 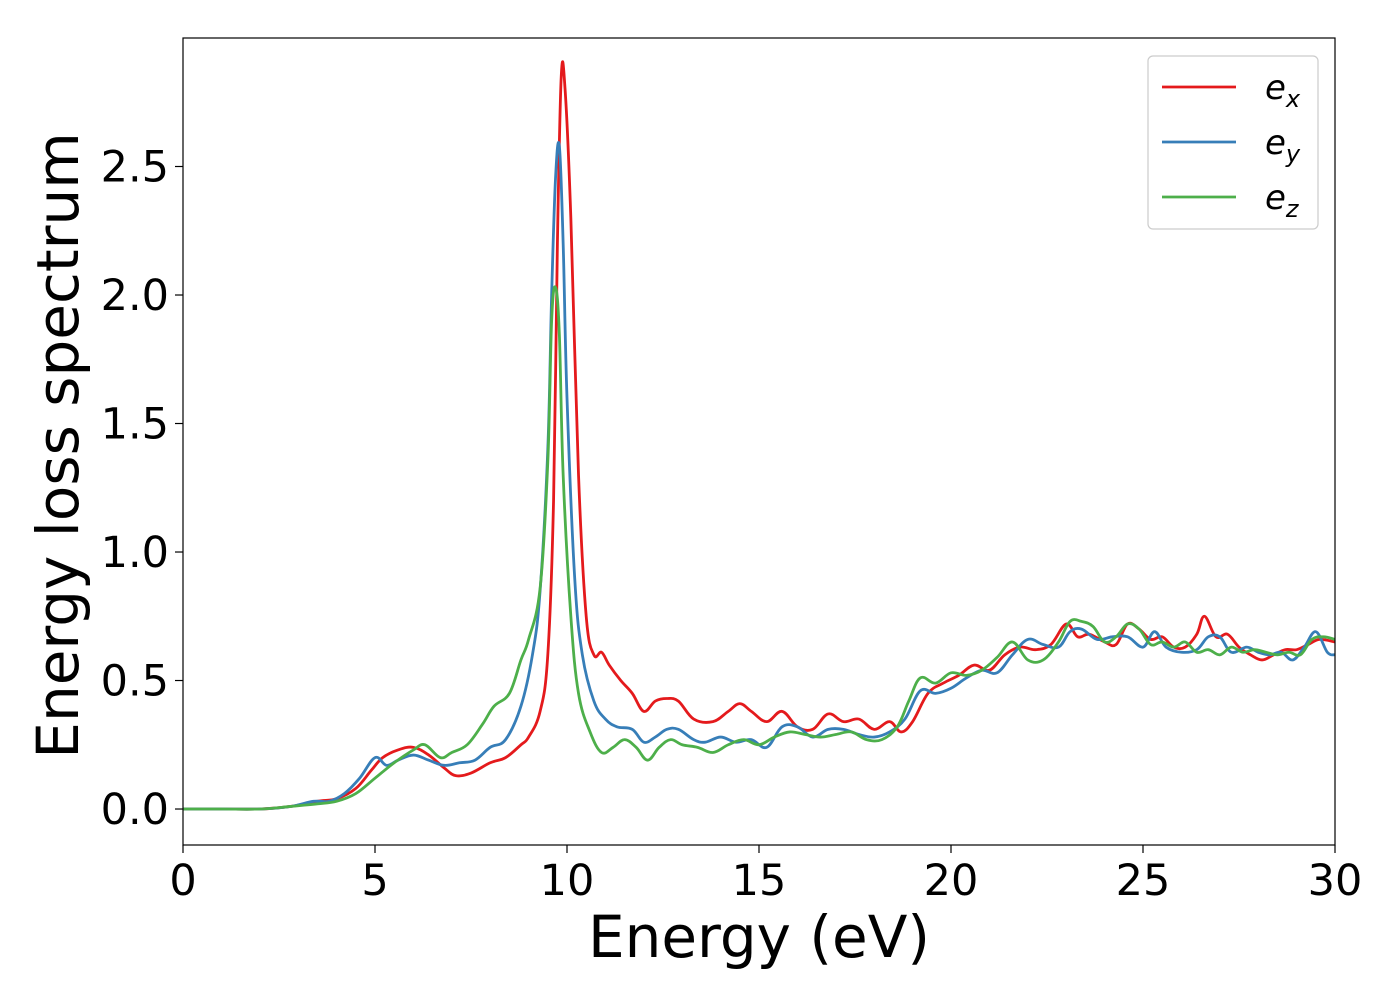 What do you see at coordinates (1282, 200) in the screenshot?
I see `legend-label-z: ez` at bounding box center [1282, 200].